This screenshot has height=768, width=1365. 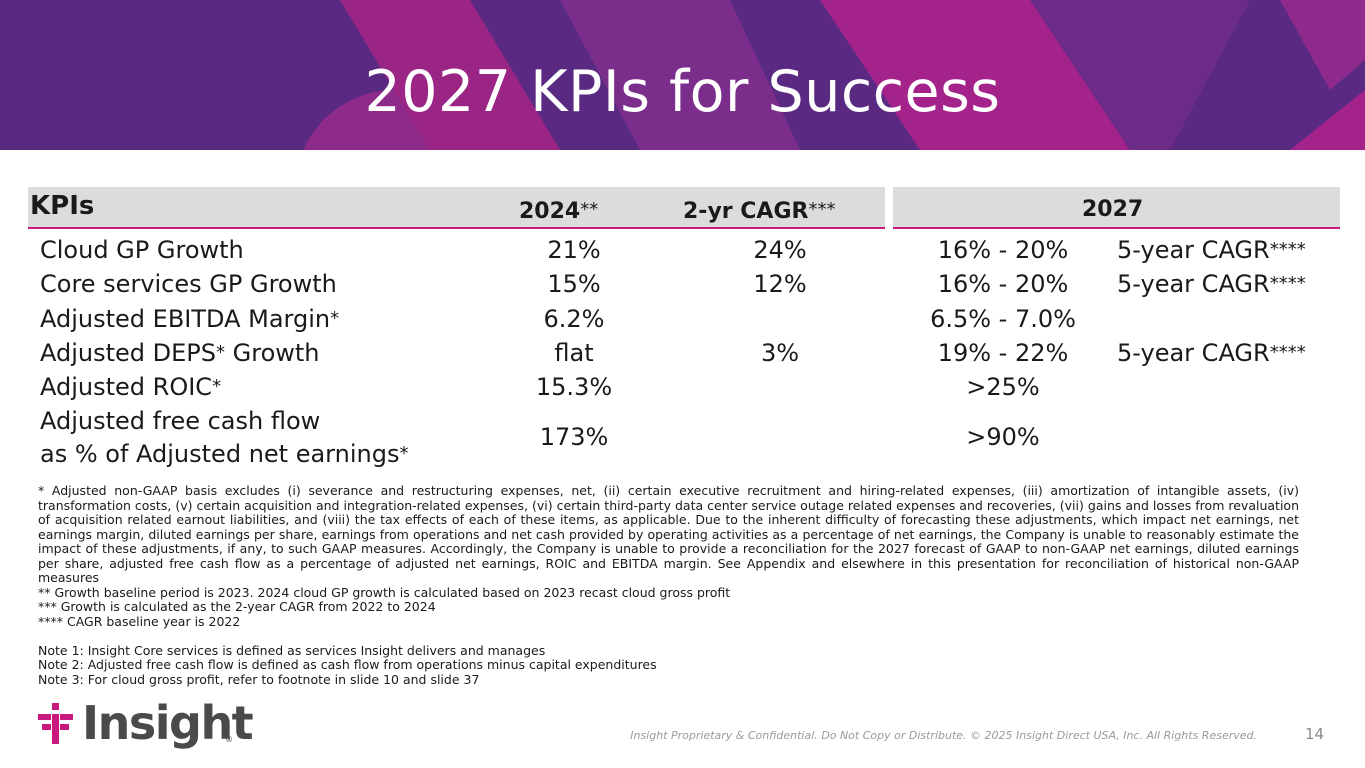 I want to click on kpi-2024-value: flat, so click(x=574, y=353).